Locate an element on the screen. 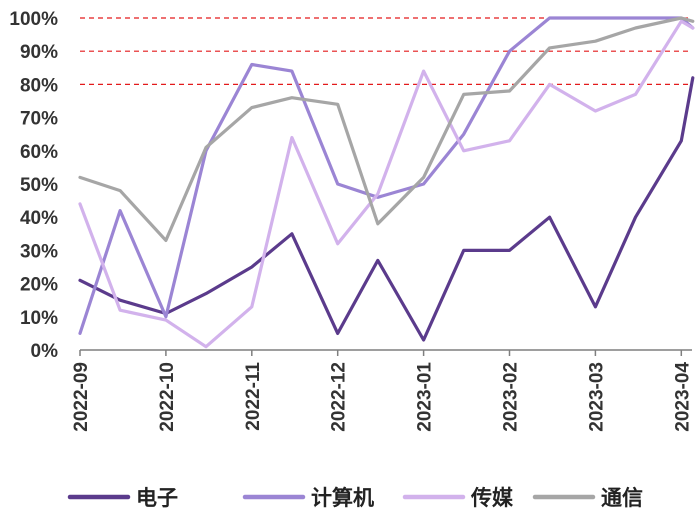 The width and height of the screenshot is (700, 520). y-tick-label: 10% is located at coordinates (39, 318).